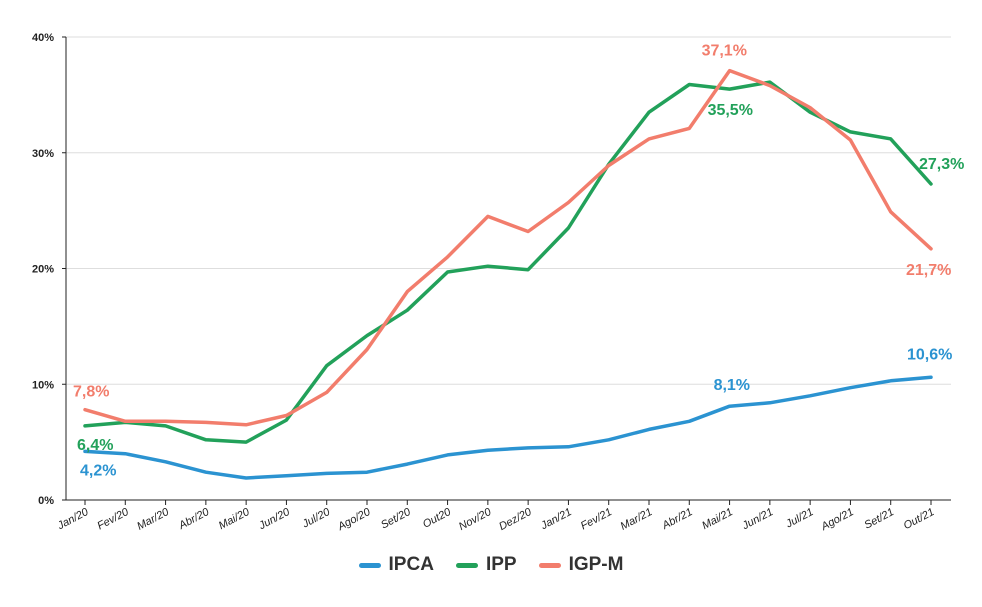 The height and width of the screenshot is (607, 982). What do you see at coordinates (91, 392) in the screenshot?
I see `data-label-igp-m: 7,8%` at bounding box center [91, 392].